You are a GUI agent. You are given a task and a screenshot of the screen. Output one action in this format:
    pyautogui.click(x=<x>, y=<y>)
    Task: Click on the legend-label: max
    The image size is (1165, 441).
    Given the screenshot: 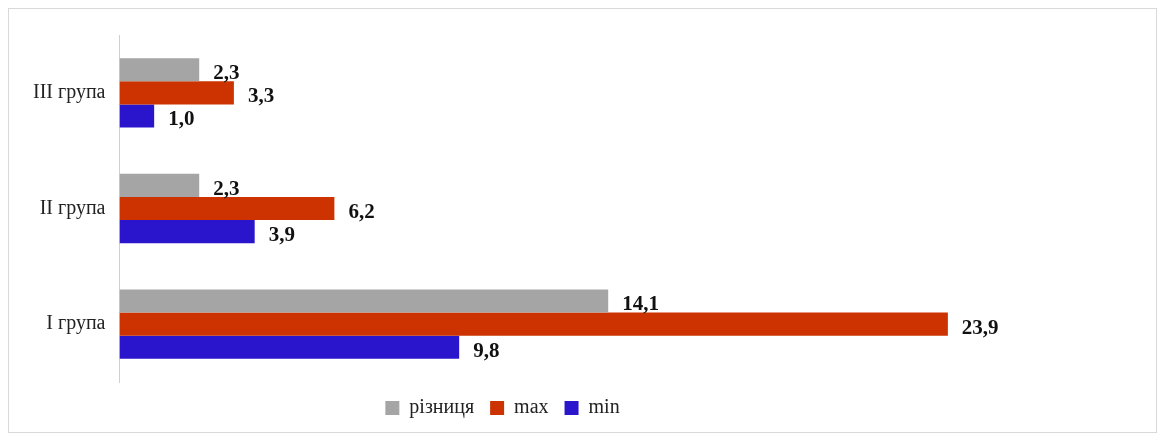 What is the action you would take?
    pyautogui.click(x=531, y=406)
    